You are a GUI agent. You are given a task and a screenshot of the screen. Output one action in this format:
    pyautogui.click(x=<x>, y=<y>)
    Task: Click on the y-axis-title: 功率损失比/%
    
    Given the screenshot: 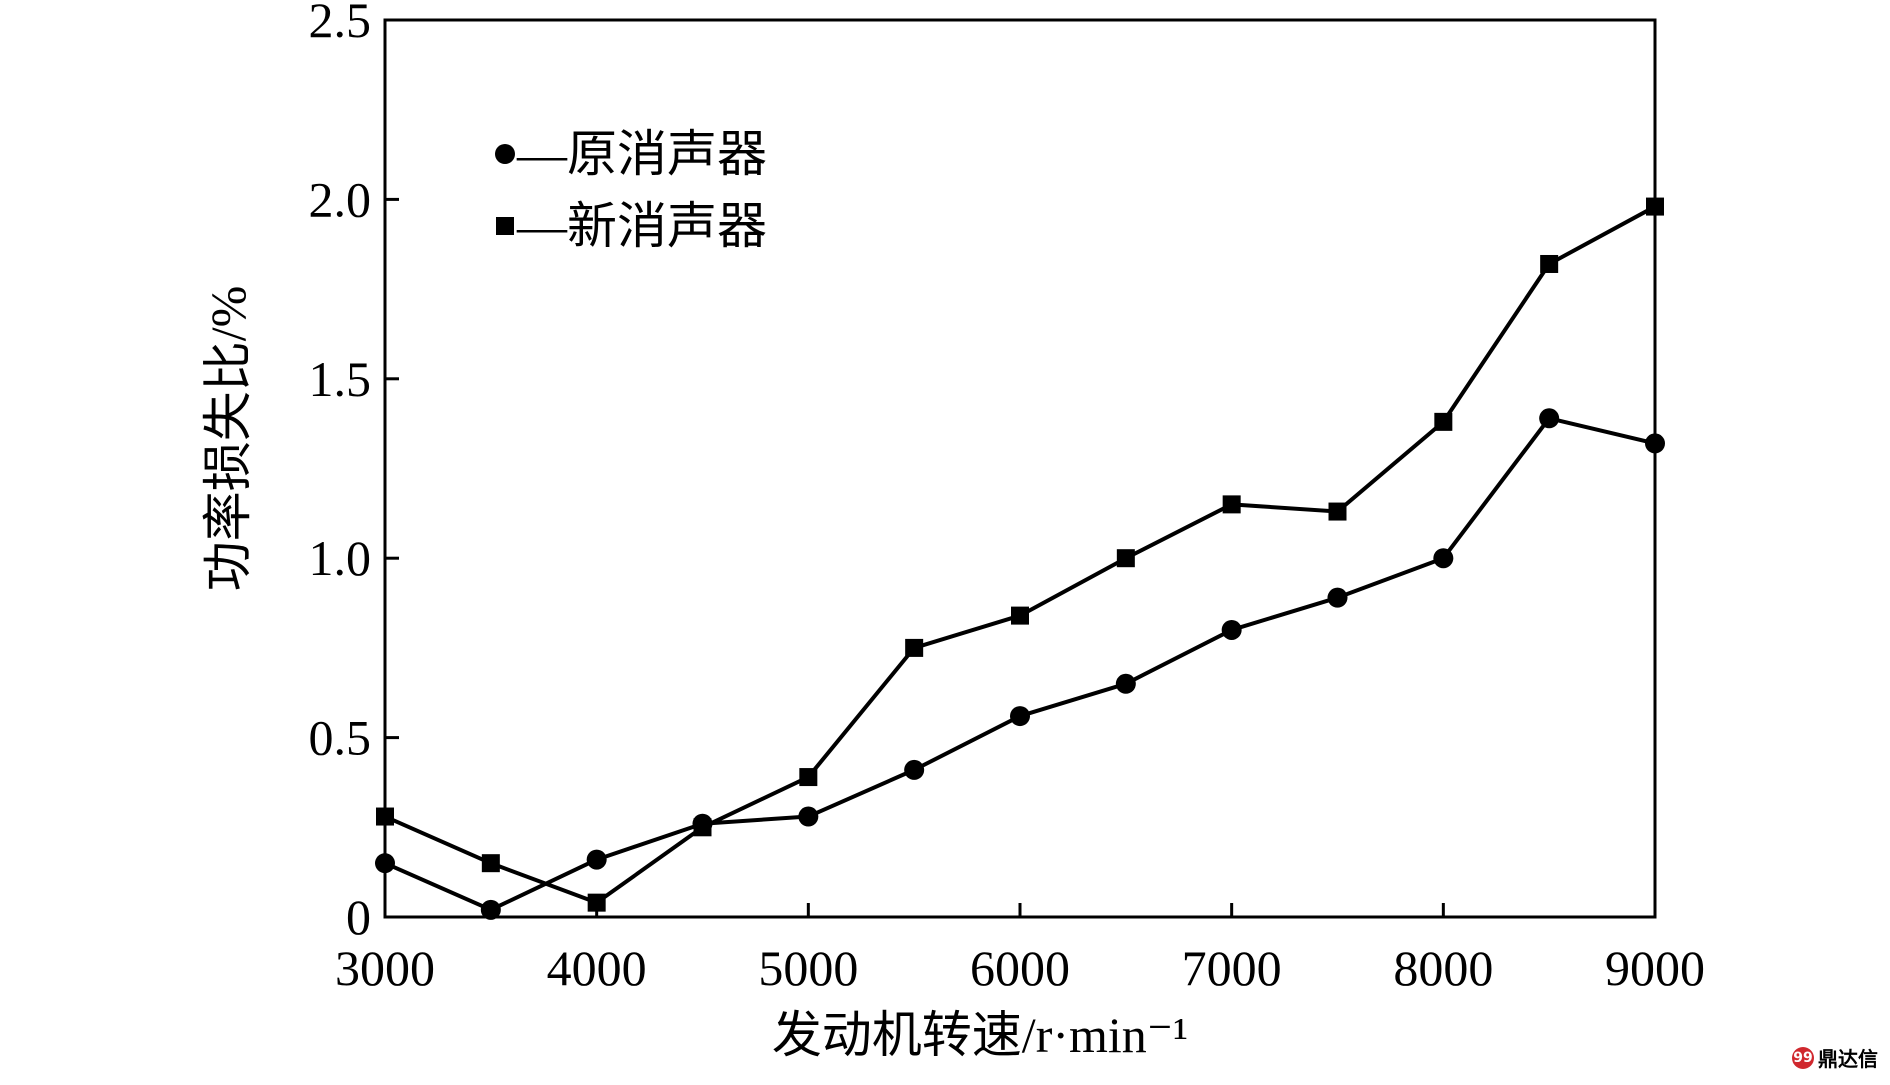 What is the action you would take?
    pyautogui.click(x=228, y=439)
    